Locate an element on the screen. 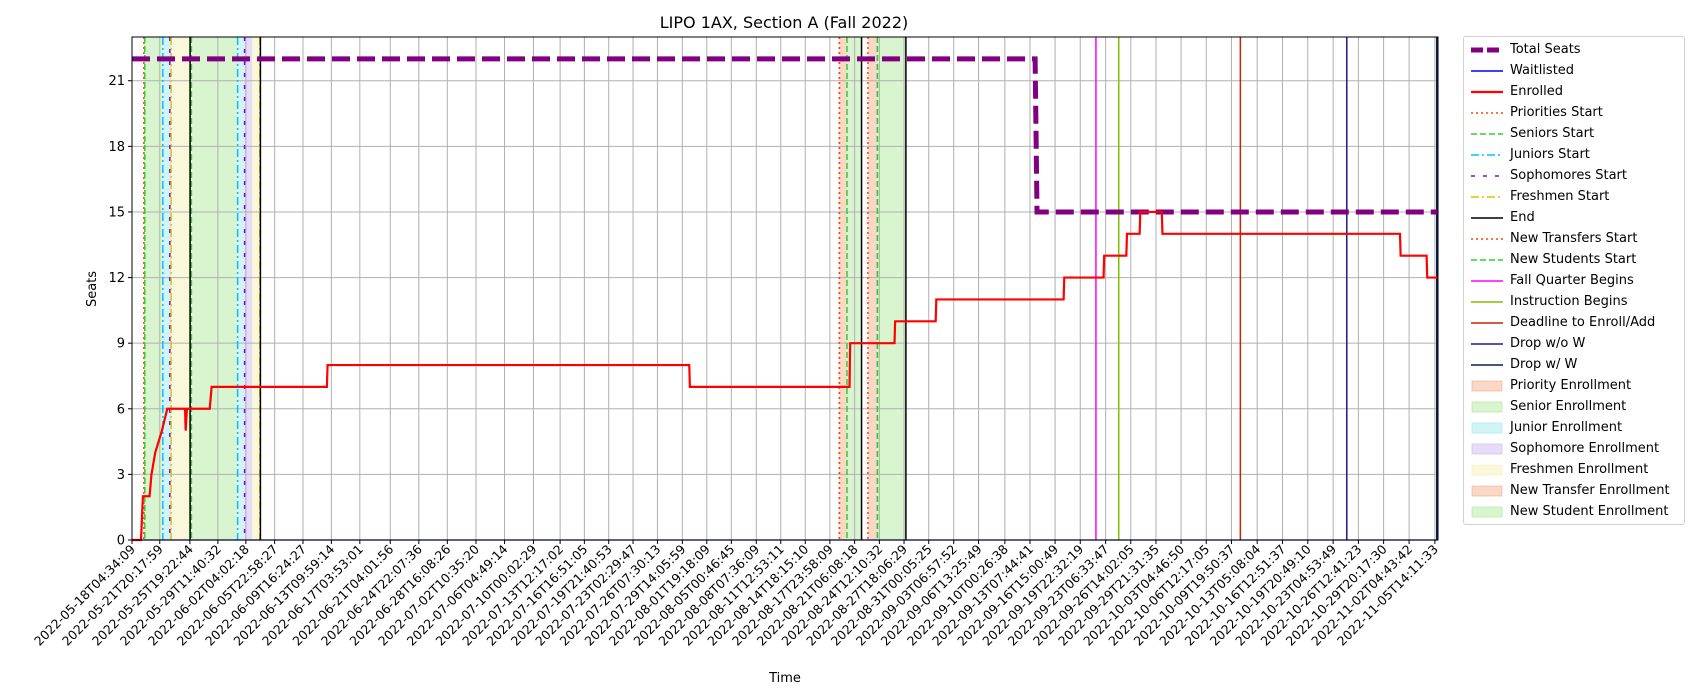 The image size is (1700, 700). legend-item: Instruction Begins is located at coordinates (1574, 302).